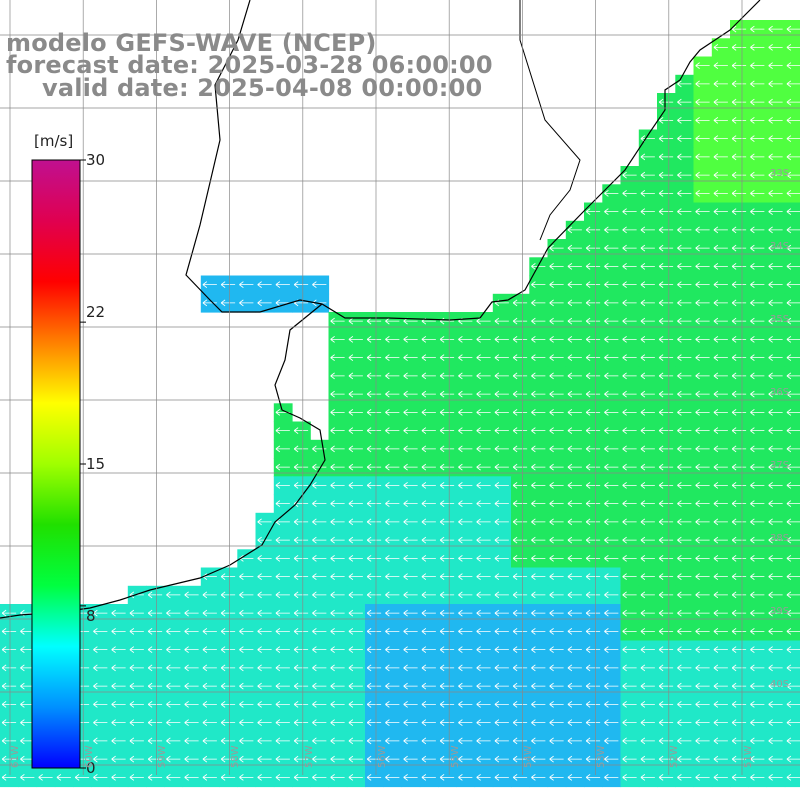 This screenshot has height=800, width=800. What do you see at coordinates (780, 246) in the screenshot?
I see `lat-label-34s: 34S` at bounding box center [780, 246].